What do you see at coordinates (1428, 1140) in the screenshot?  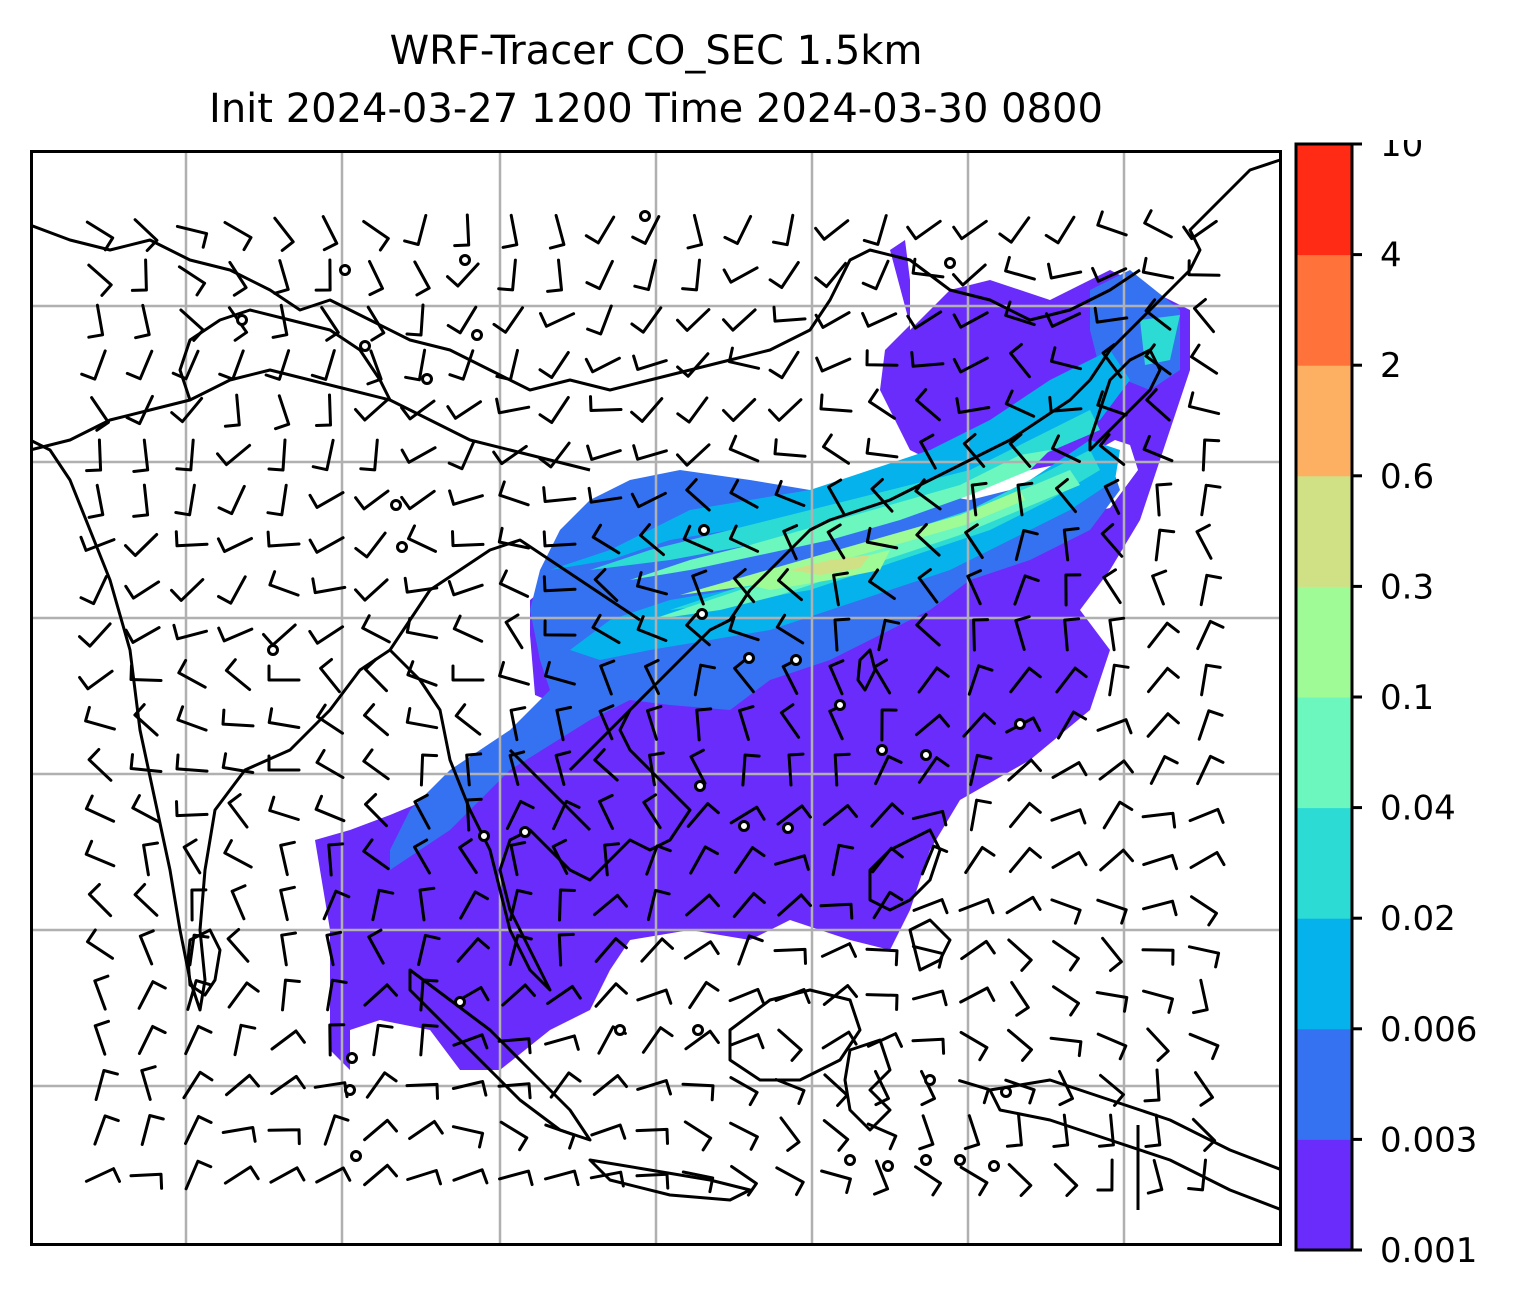 I see `colorbar-tick-label: 0.003` at bounding box center [1428, 1140].